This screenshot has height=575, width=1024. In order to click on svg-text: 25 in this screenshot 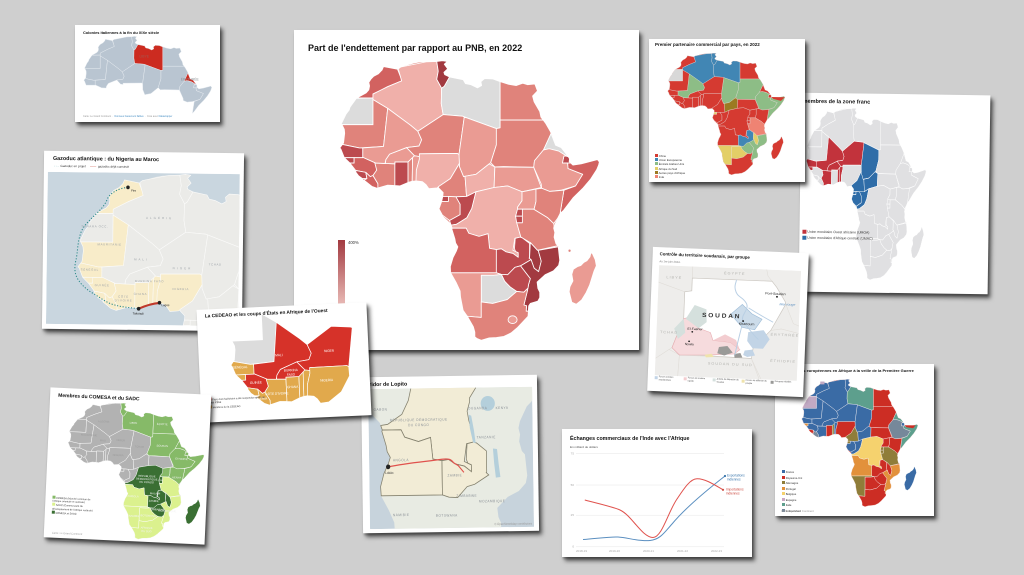, I will do `click(573, 515)`.